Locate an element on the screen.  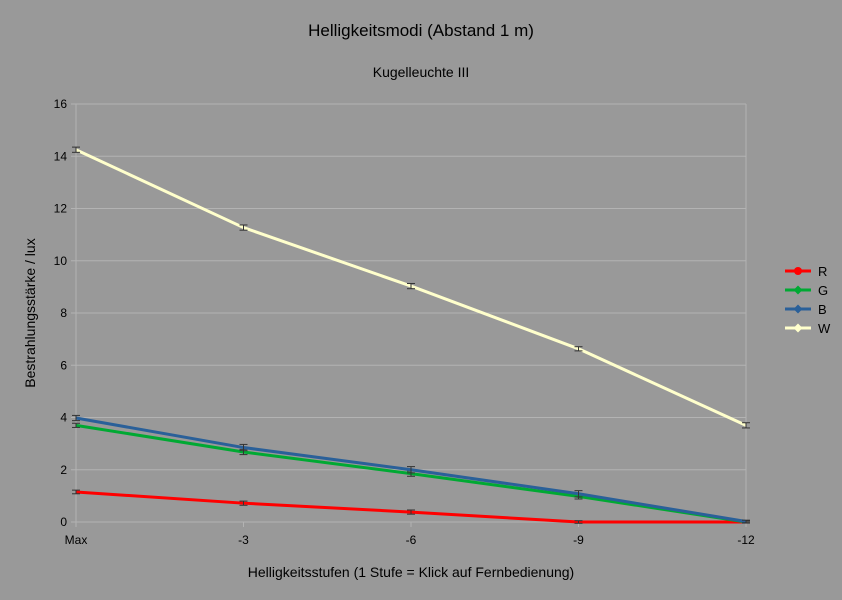
y-tick-label: 16 is located at coordinates (61, 104).